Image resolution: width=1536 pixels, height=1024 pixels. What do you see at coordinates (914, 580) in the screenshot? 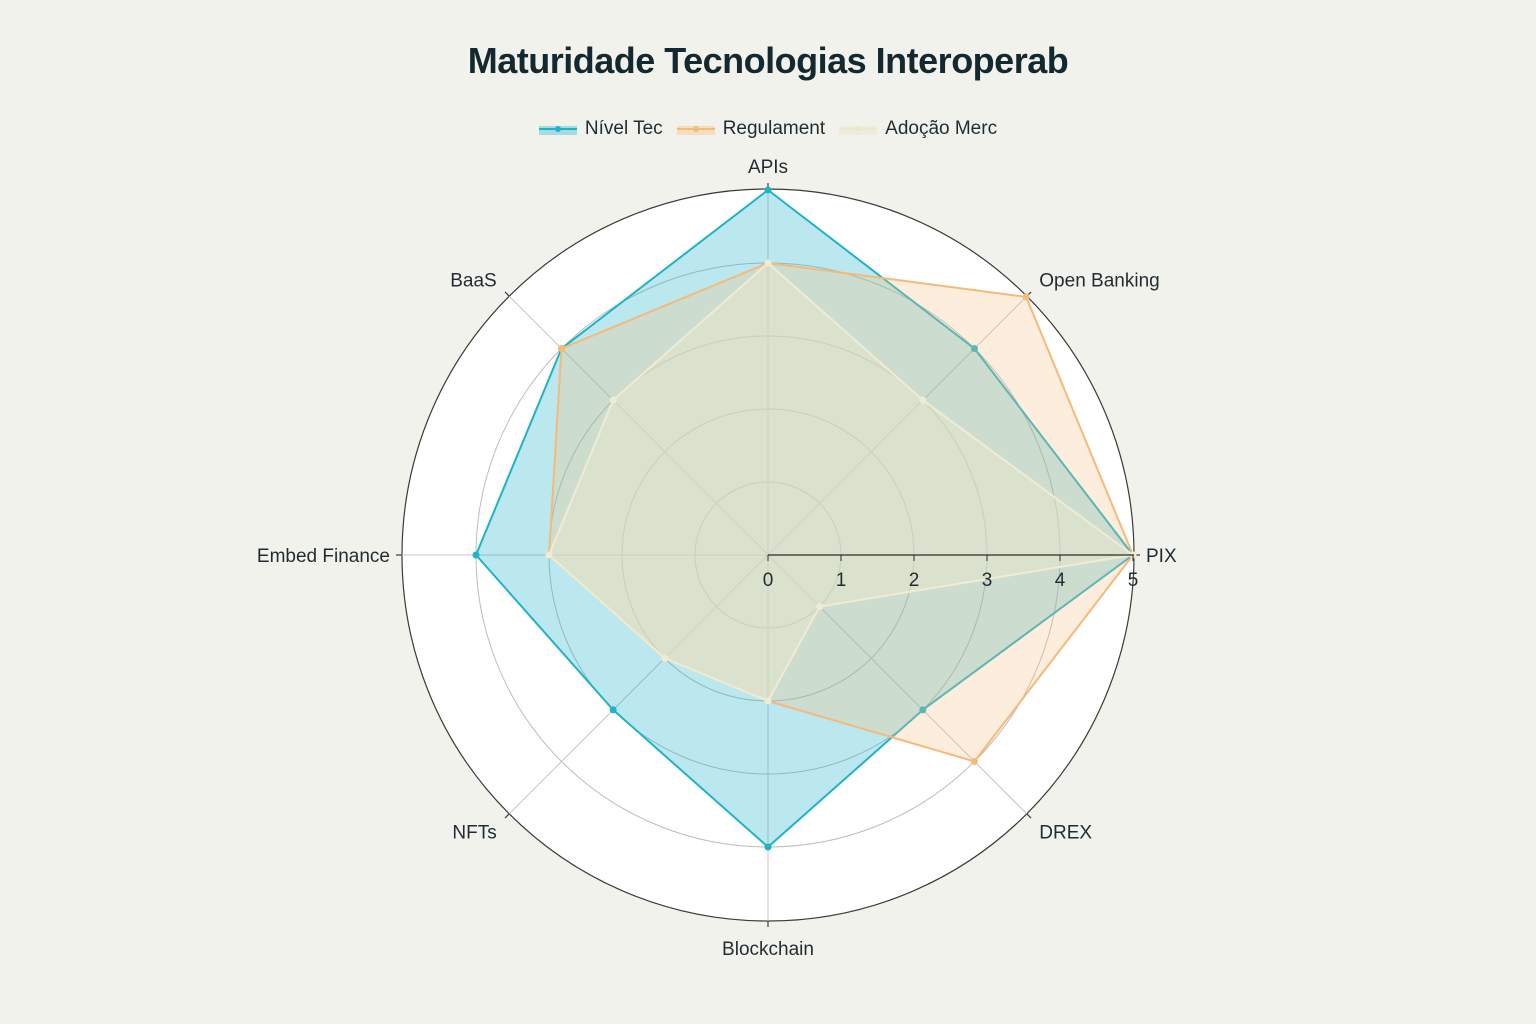
I see `radial-tick-label: 2` at bounding box center [914, 580].